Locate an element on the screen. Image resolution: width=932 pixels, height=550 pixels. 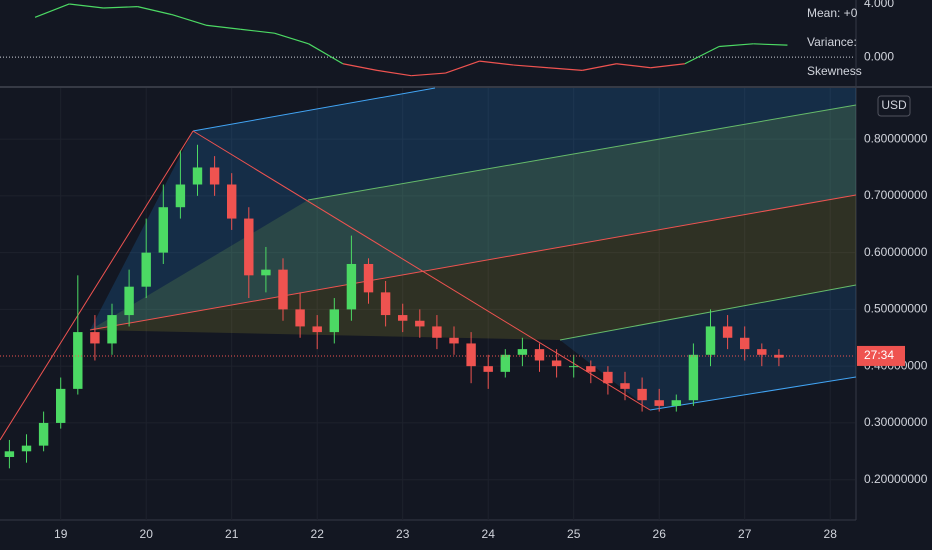
x-tick-label: 25 is located at coordinates (574, 534).